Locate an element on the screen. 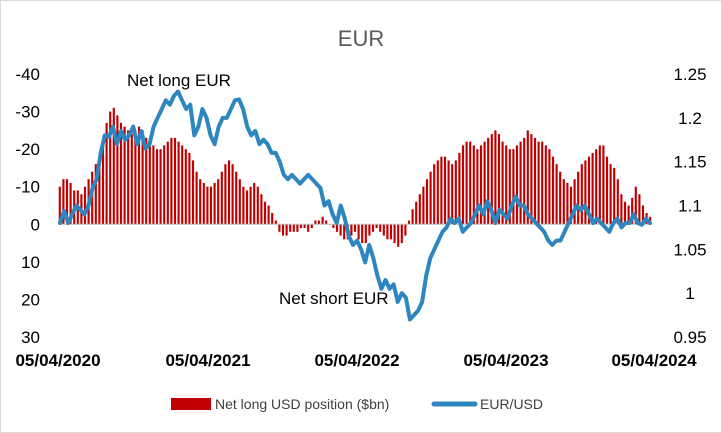  left-tick-label: -40 is located at coordinates (27, 74).